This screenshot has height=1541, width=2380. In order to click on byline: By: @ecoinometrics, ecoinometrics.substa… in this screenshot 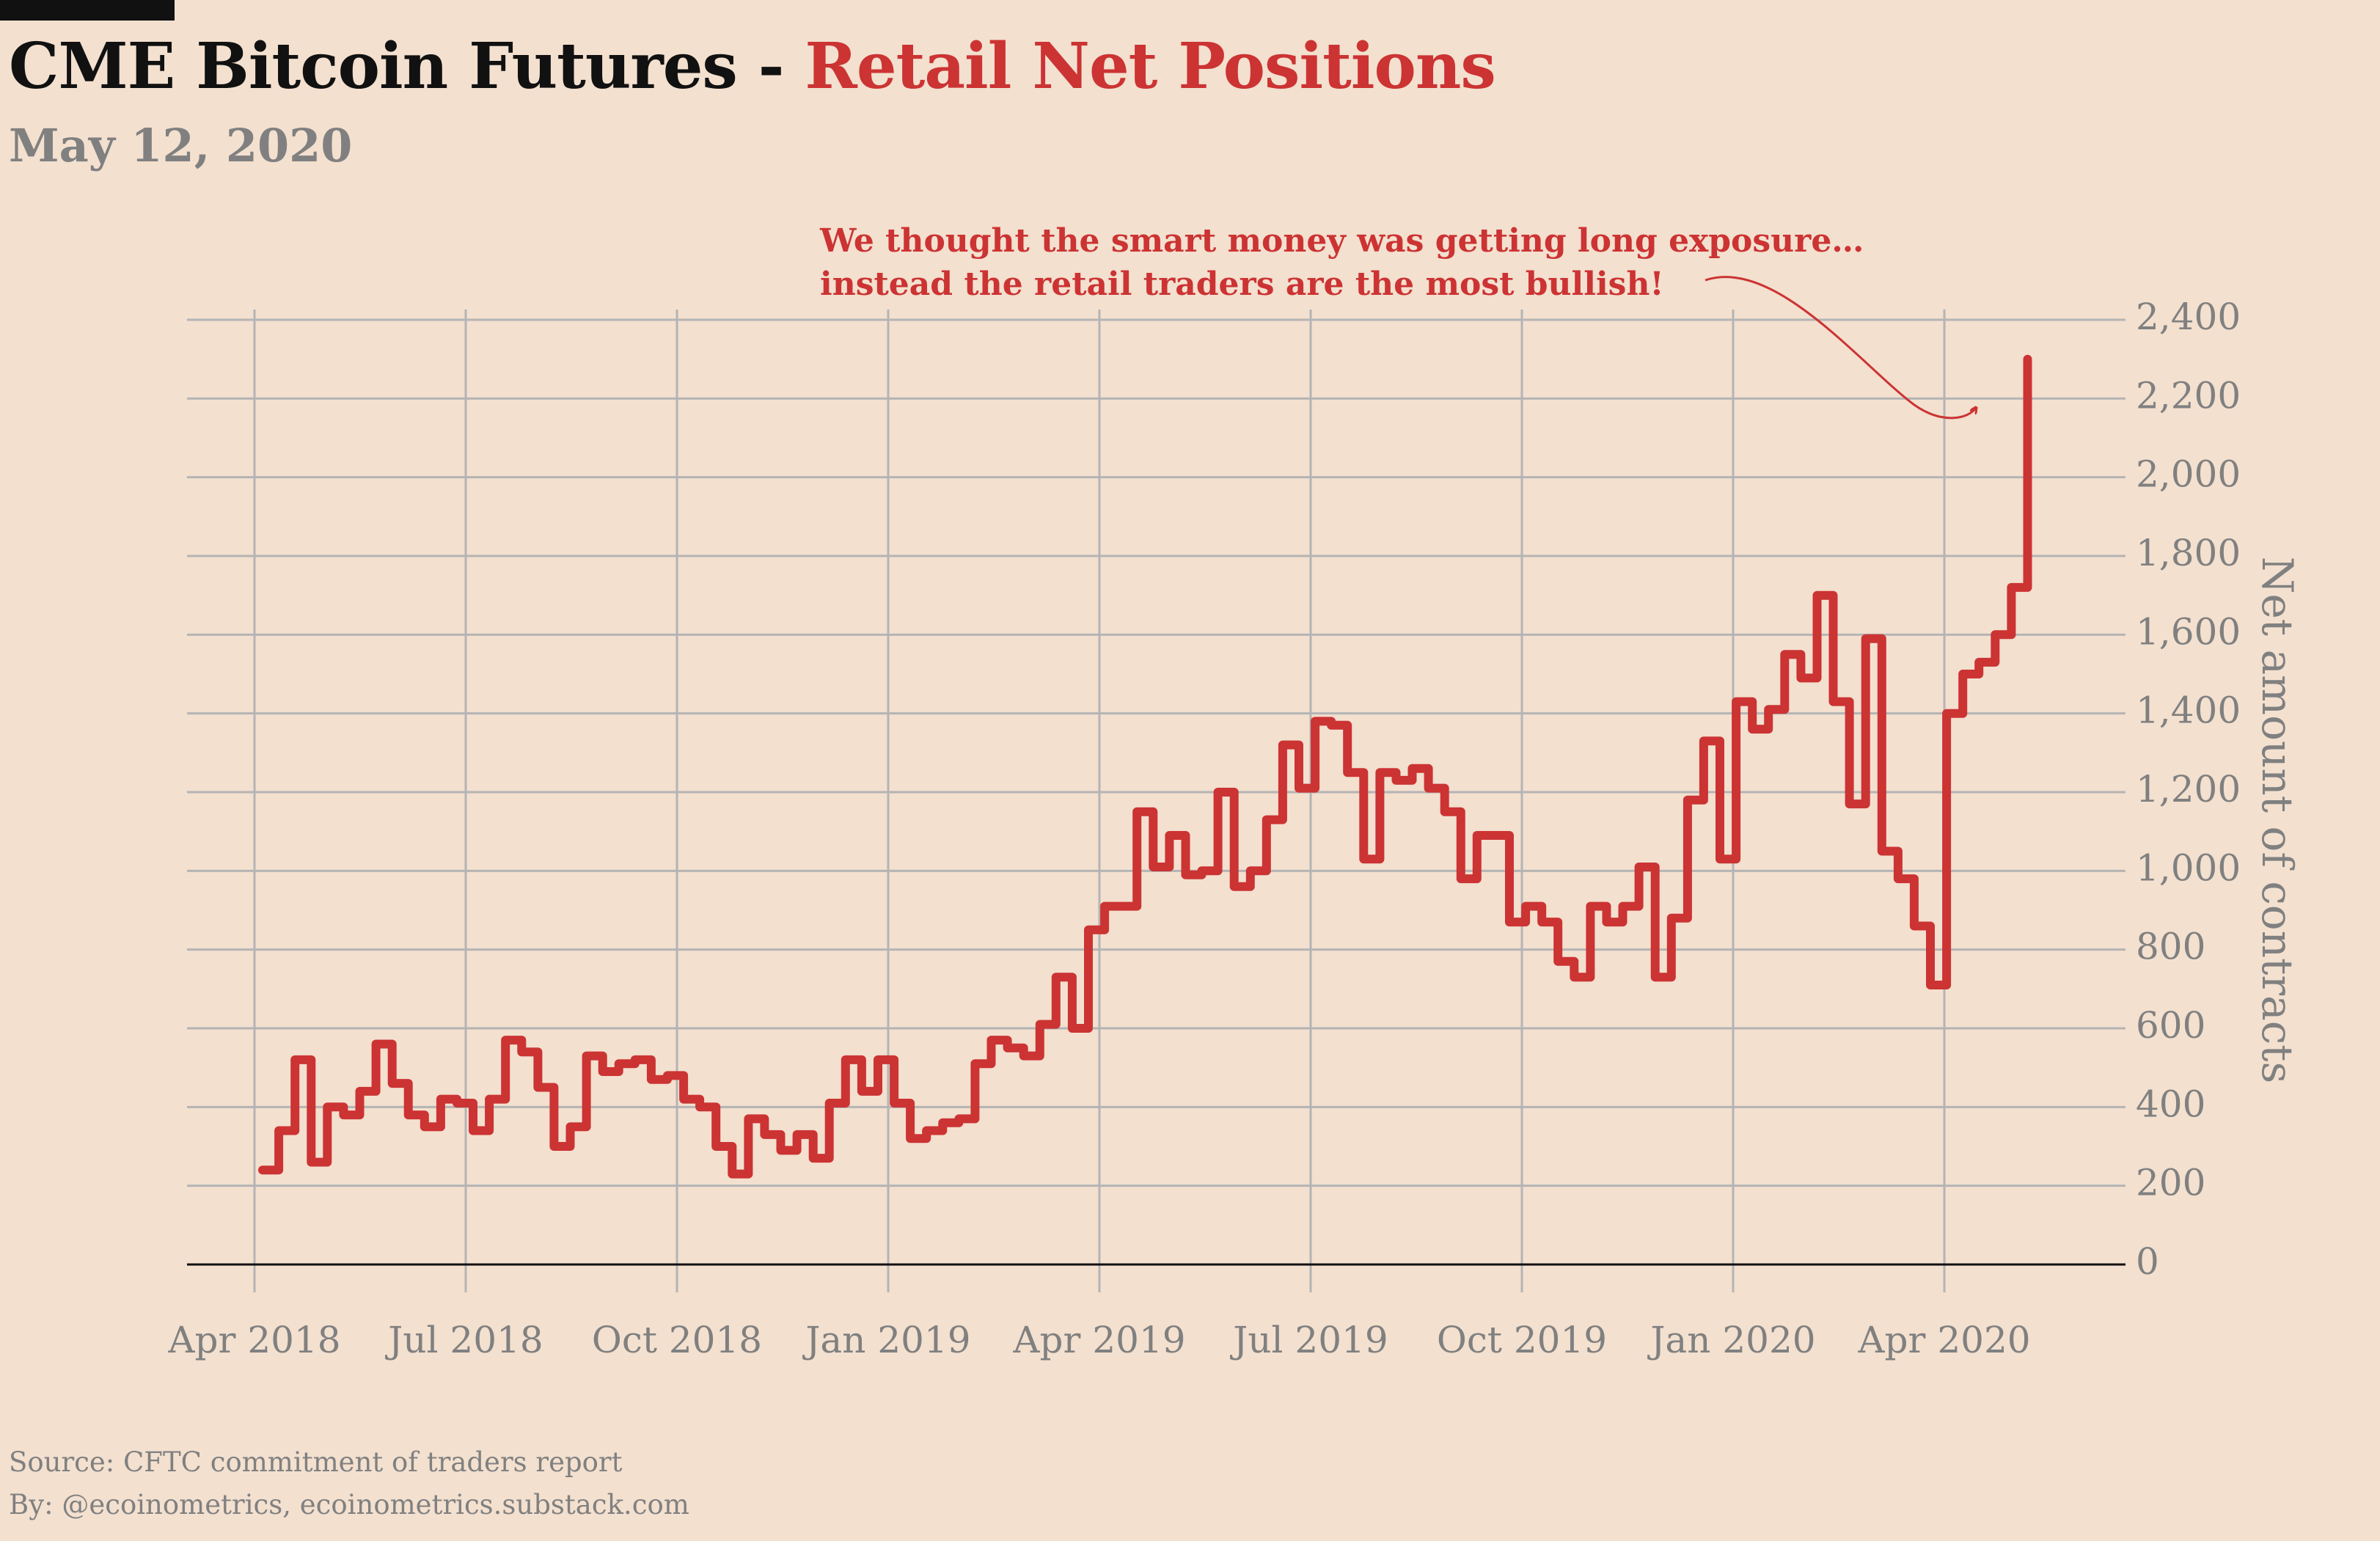, I will do `click(349, 1504)`.